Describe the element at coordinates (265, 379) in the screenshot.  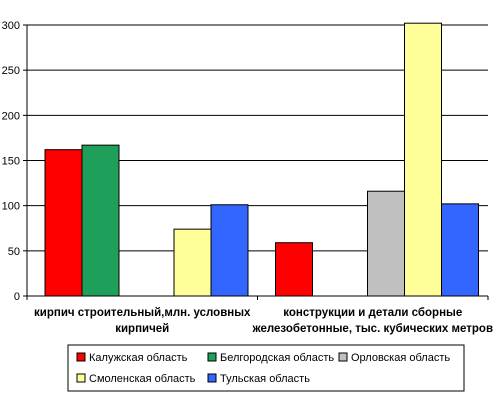
I see `legend-label: Тульская область` at that location.